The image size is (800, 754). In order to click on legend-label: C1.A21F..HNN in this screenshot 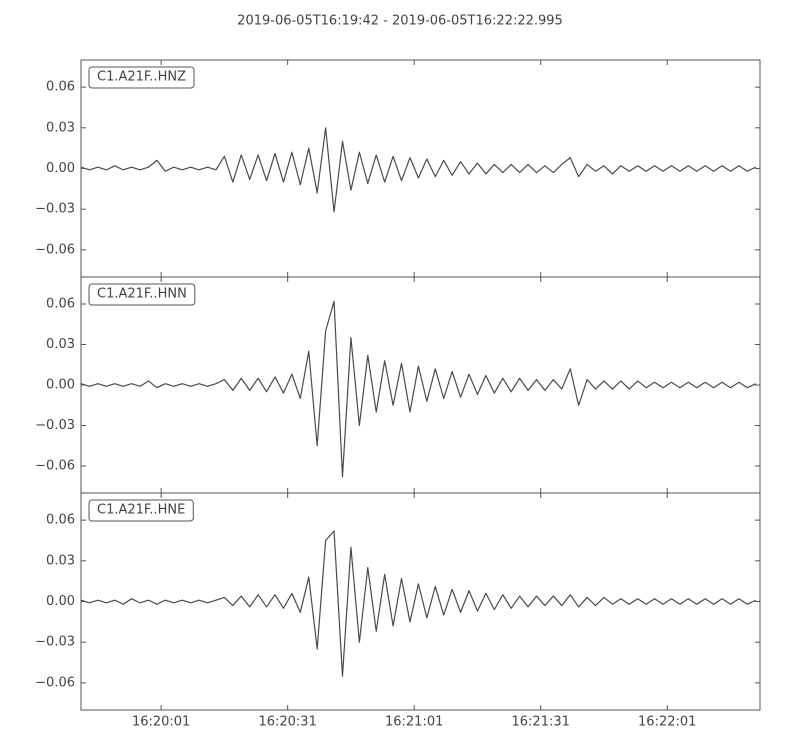, I will do `click(142, 294)`.